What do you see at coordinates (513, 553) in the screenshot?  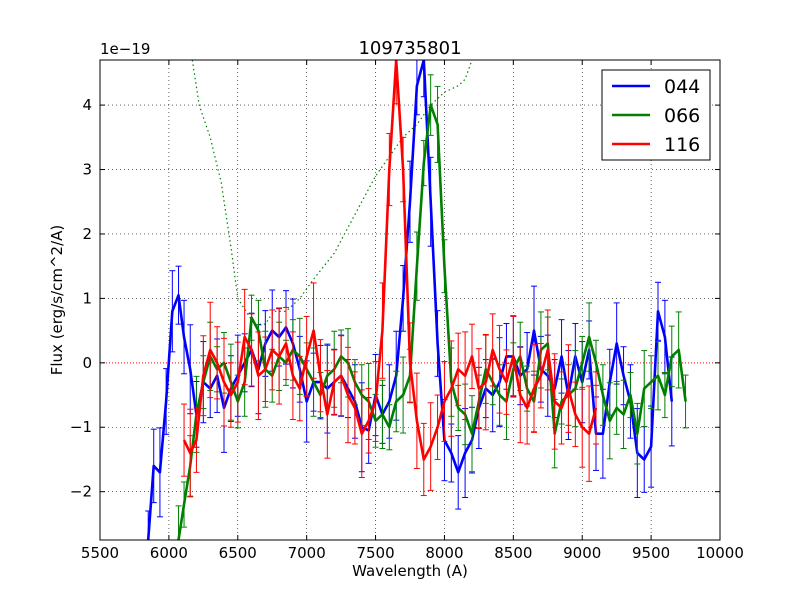 I see `x-tick-label: 8500` at bounding box center [513, 553].